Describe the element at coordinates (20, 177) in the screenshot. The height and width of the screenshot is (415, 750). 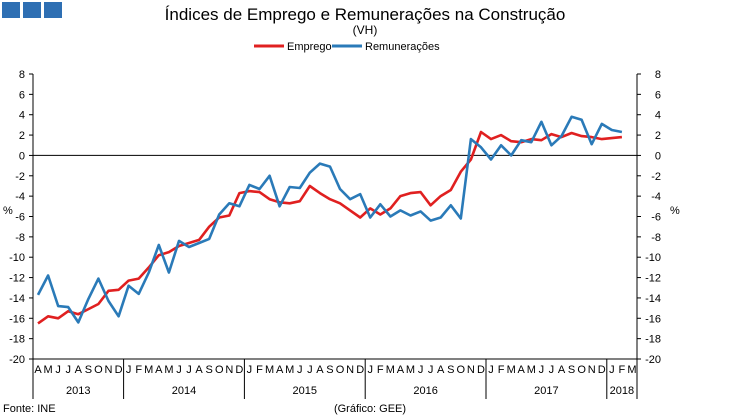
I see `y-tick-label-left: -2` at that location.